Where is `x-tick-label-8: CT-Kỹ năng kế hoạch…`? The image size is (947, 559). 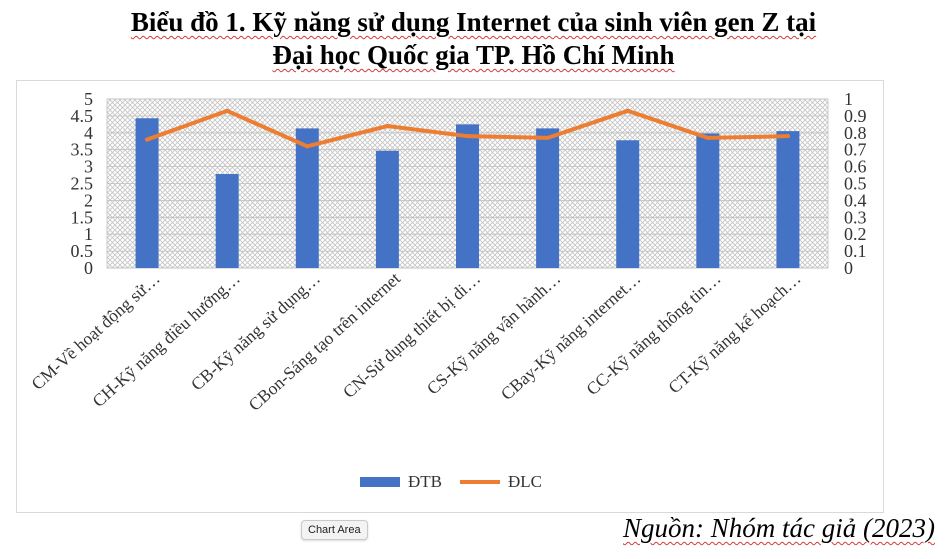
x-tick-label-8: CT-Kỹ năng kế hoạch… is located at coordinates (734, 332).